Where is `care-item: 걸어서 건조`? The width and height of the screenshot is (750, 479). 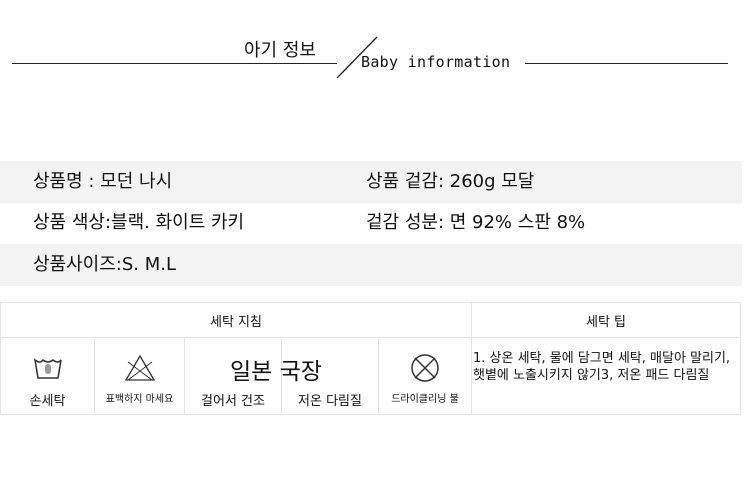
care-item: 걸어서 건조 is located at coordinates (233, 376).